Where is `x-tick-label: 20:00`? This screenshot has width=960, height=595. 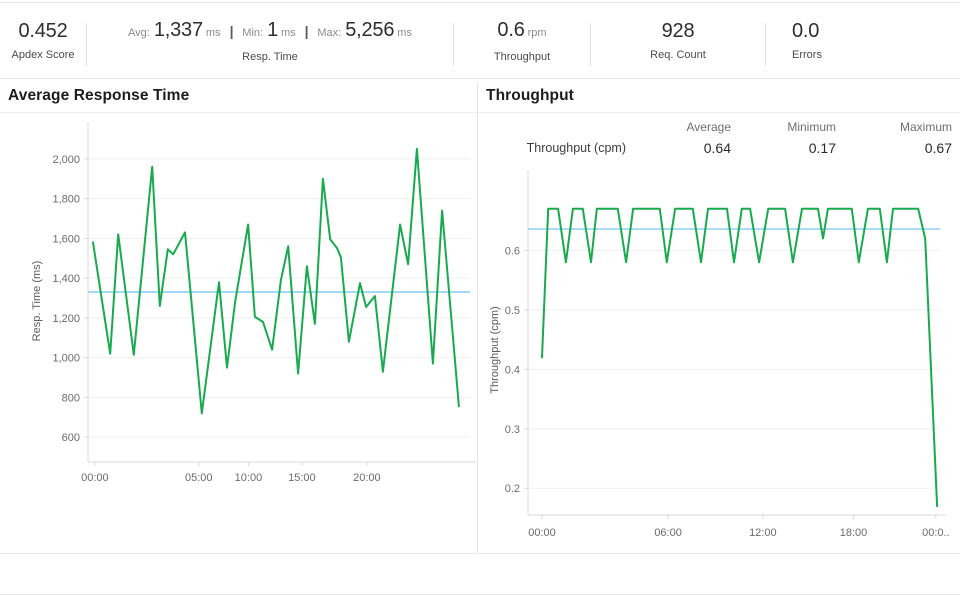
x-tick-label: 20:00 is located at coordinates (367, 478).